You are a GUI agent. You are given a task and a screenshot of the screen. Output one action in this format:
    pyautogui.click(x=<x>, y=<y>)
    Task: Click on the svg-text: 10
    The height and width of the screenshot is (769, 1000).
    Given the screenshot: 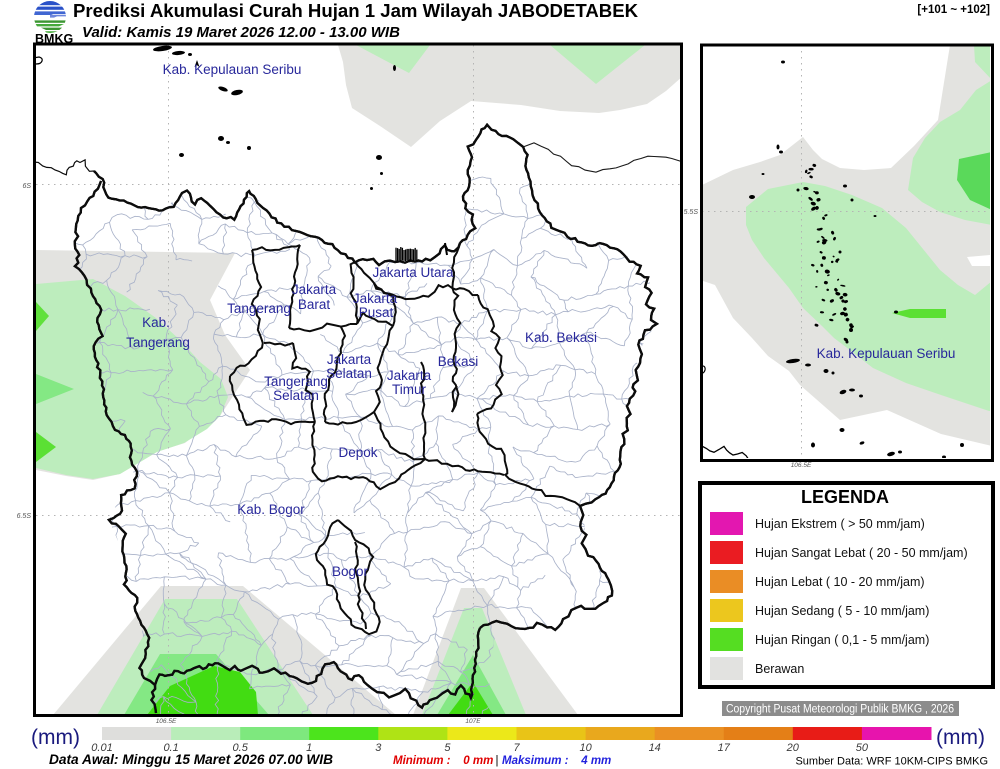 What is the action you would take?
    pyautogui.click(x=585, y=748)
    